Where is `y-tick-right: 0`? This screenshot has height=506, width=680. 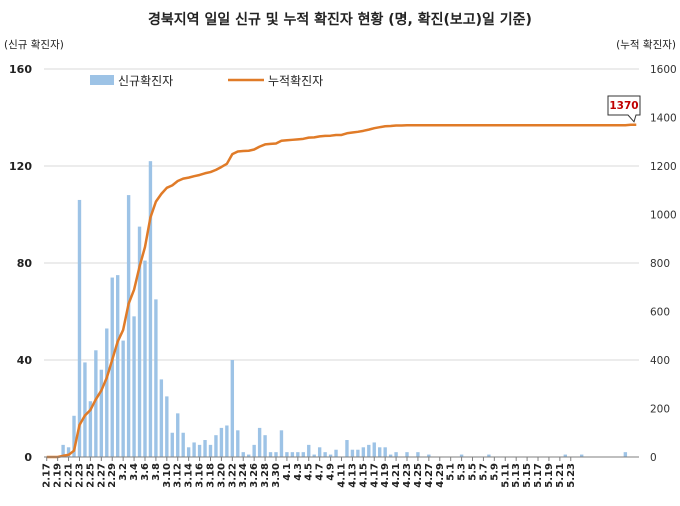
y-tick-right: 0 is located at coordinates (653, 458).